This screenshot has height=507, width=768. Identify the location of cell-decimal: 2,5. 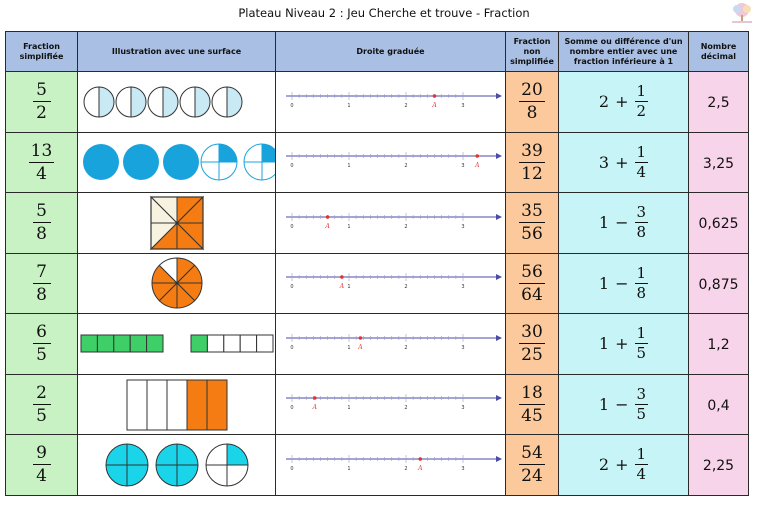
(718, 102).